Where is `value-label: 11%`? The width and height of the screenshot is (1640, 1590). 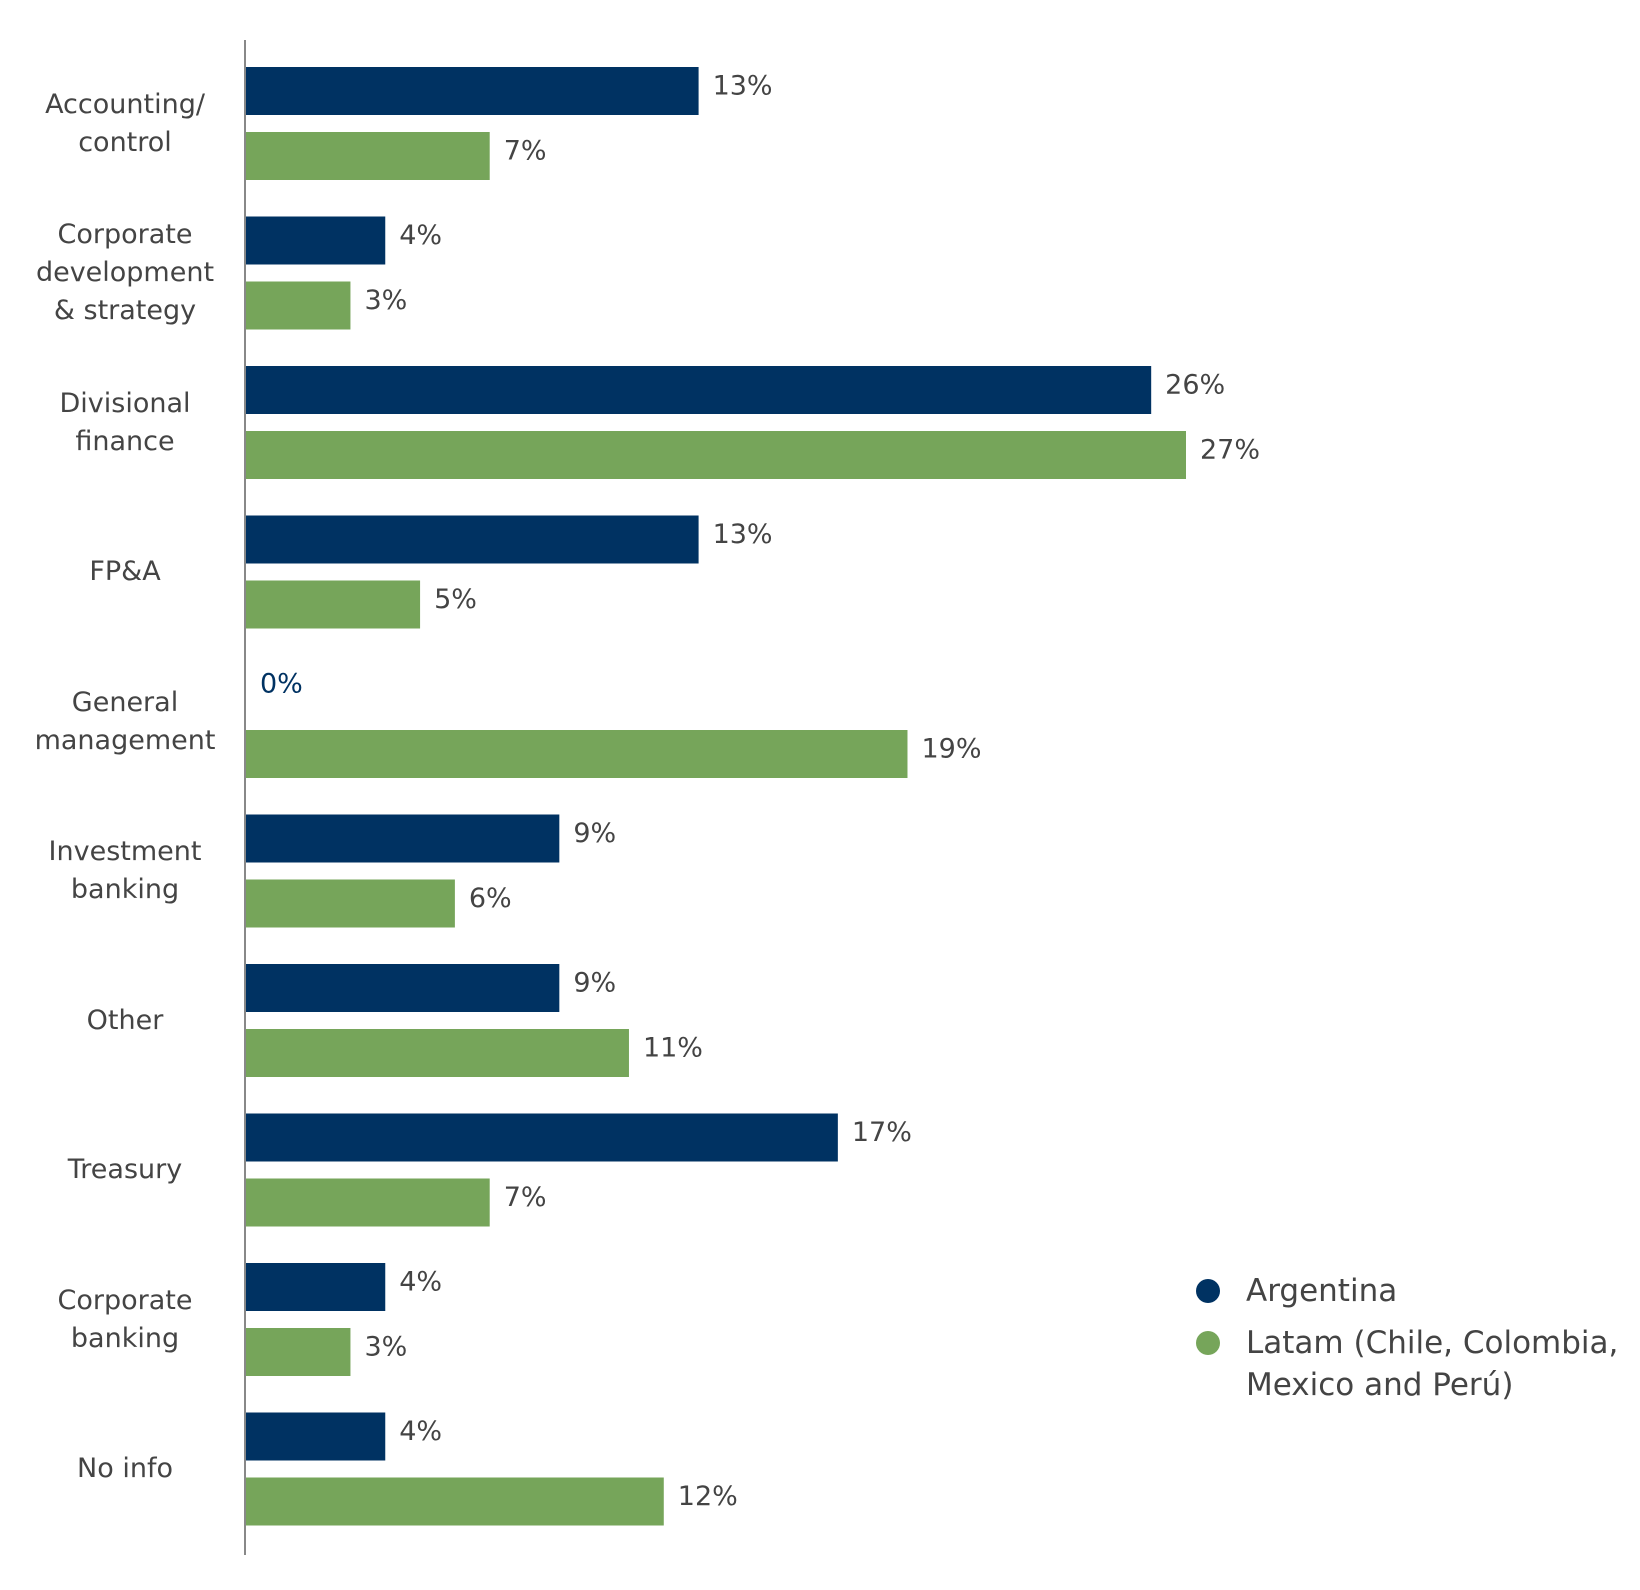
value-label: 11% is located at coordinates (673, 1048).